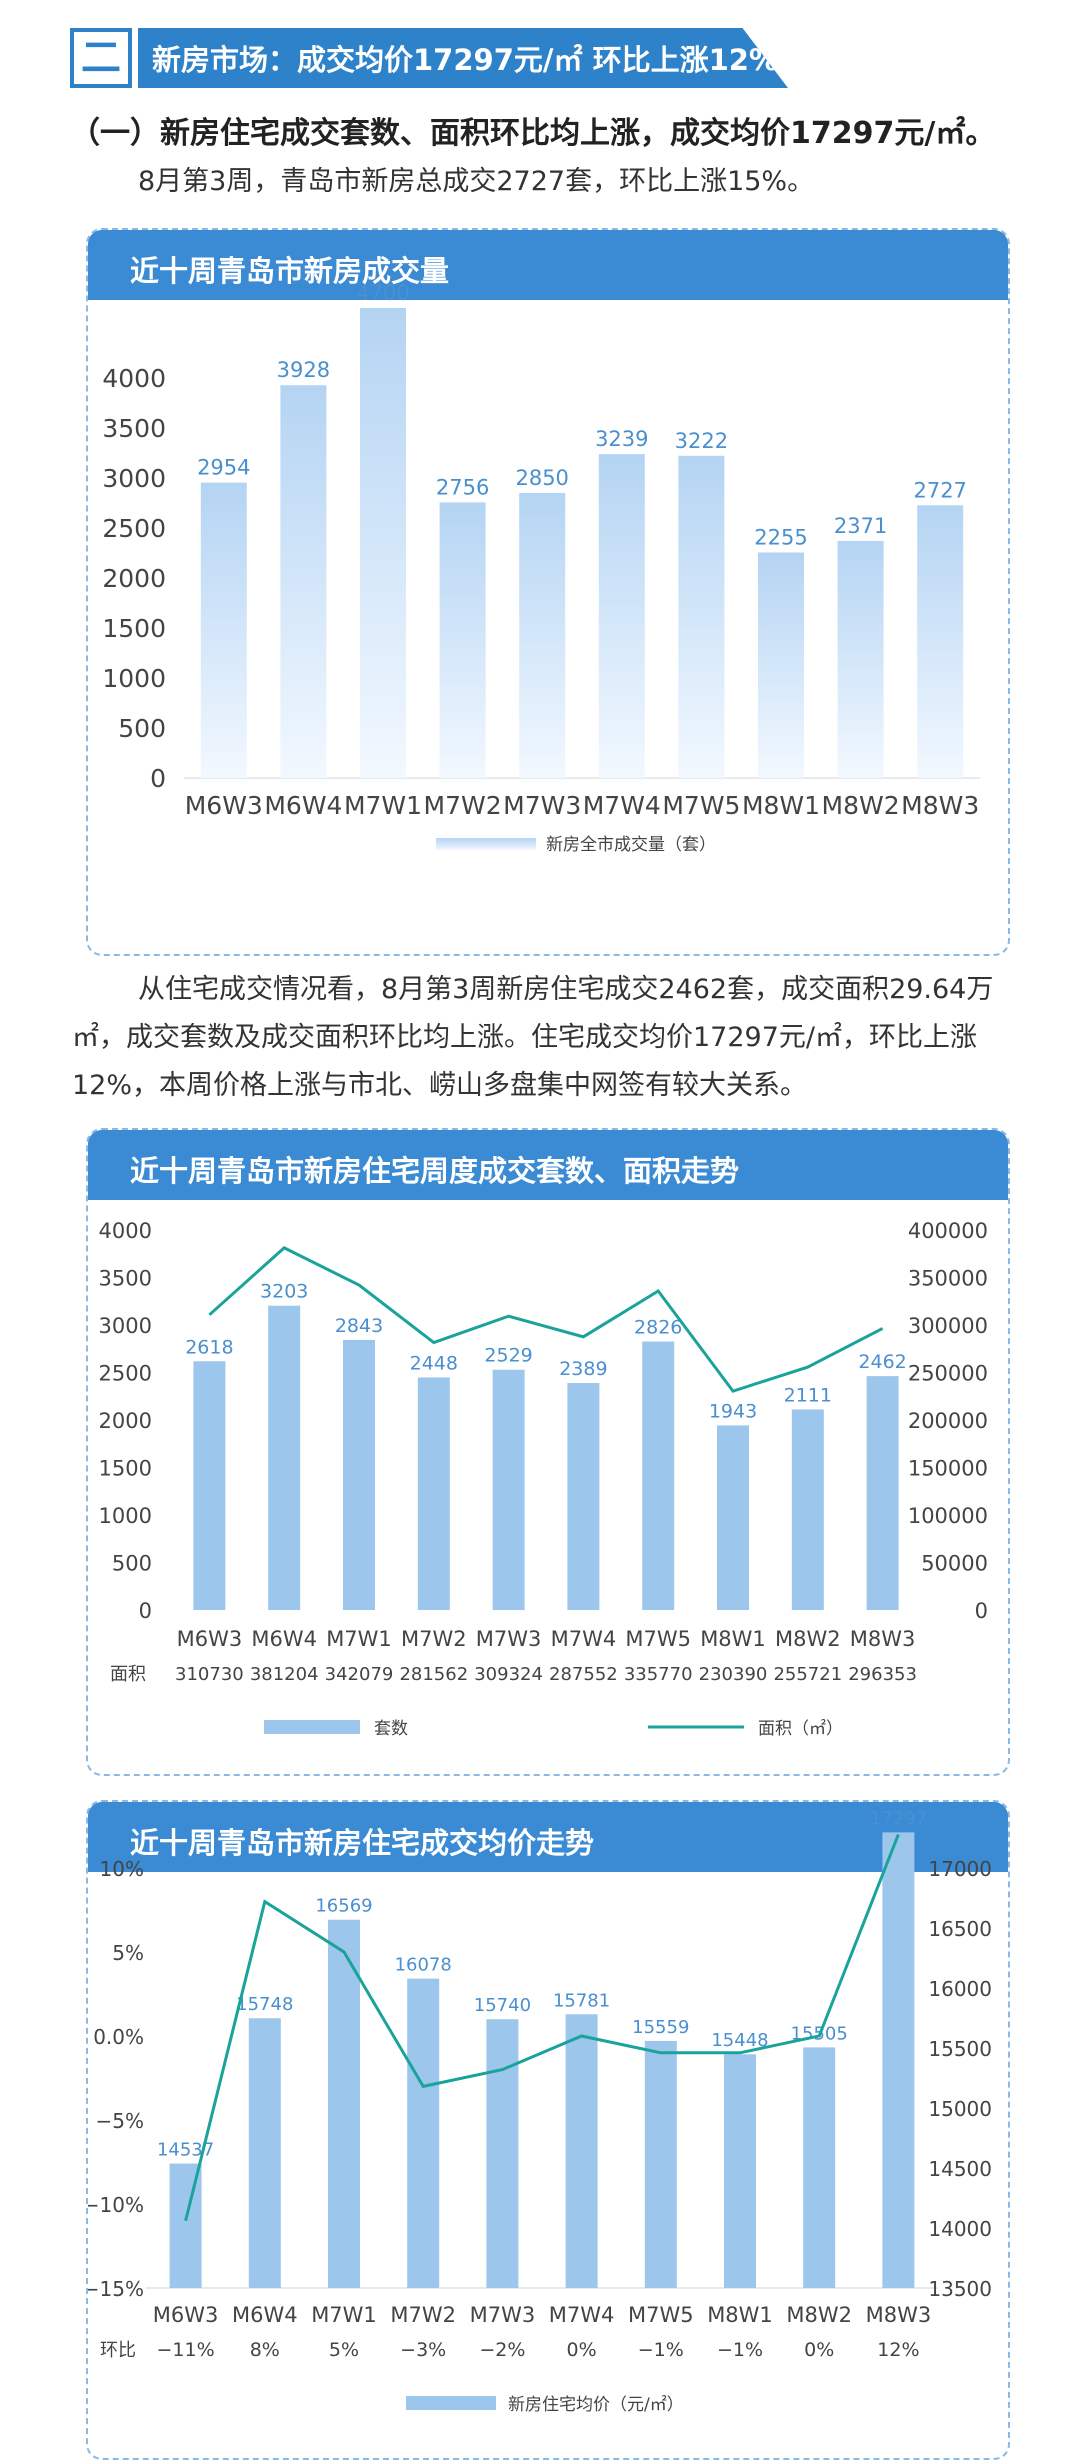 This screenshot has width=1080, height=2461. I want to click on data-label: 2727, so click(939, 490).